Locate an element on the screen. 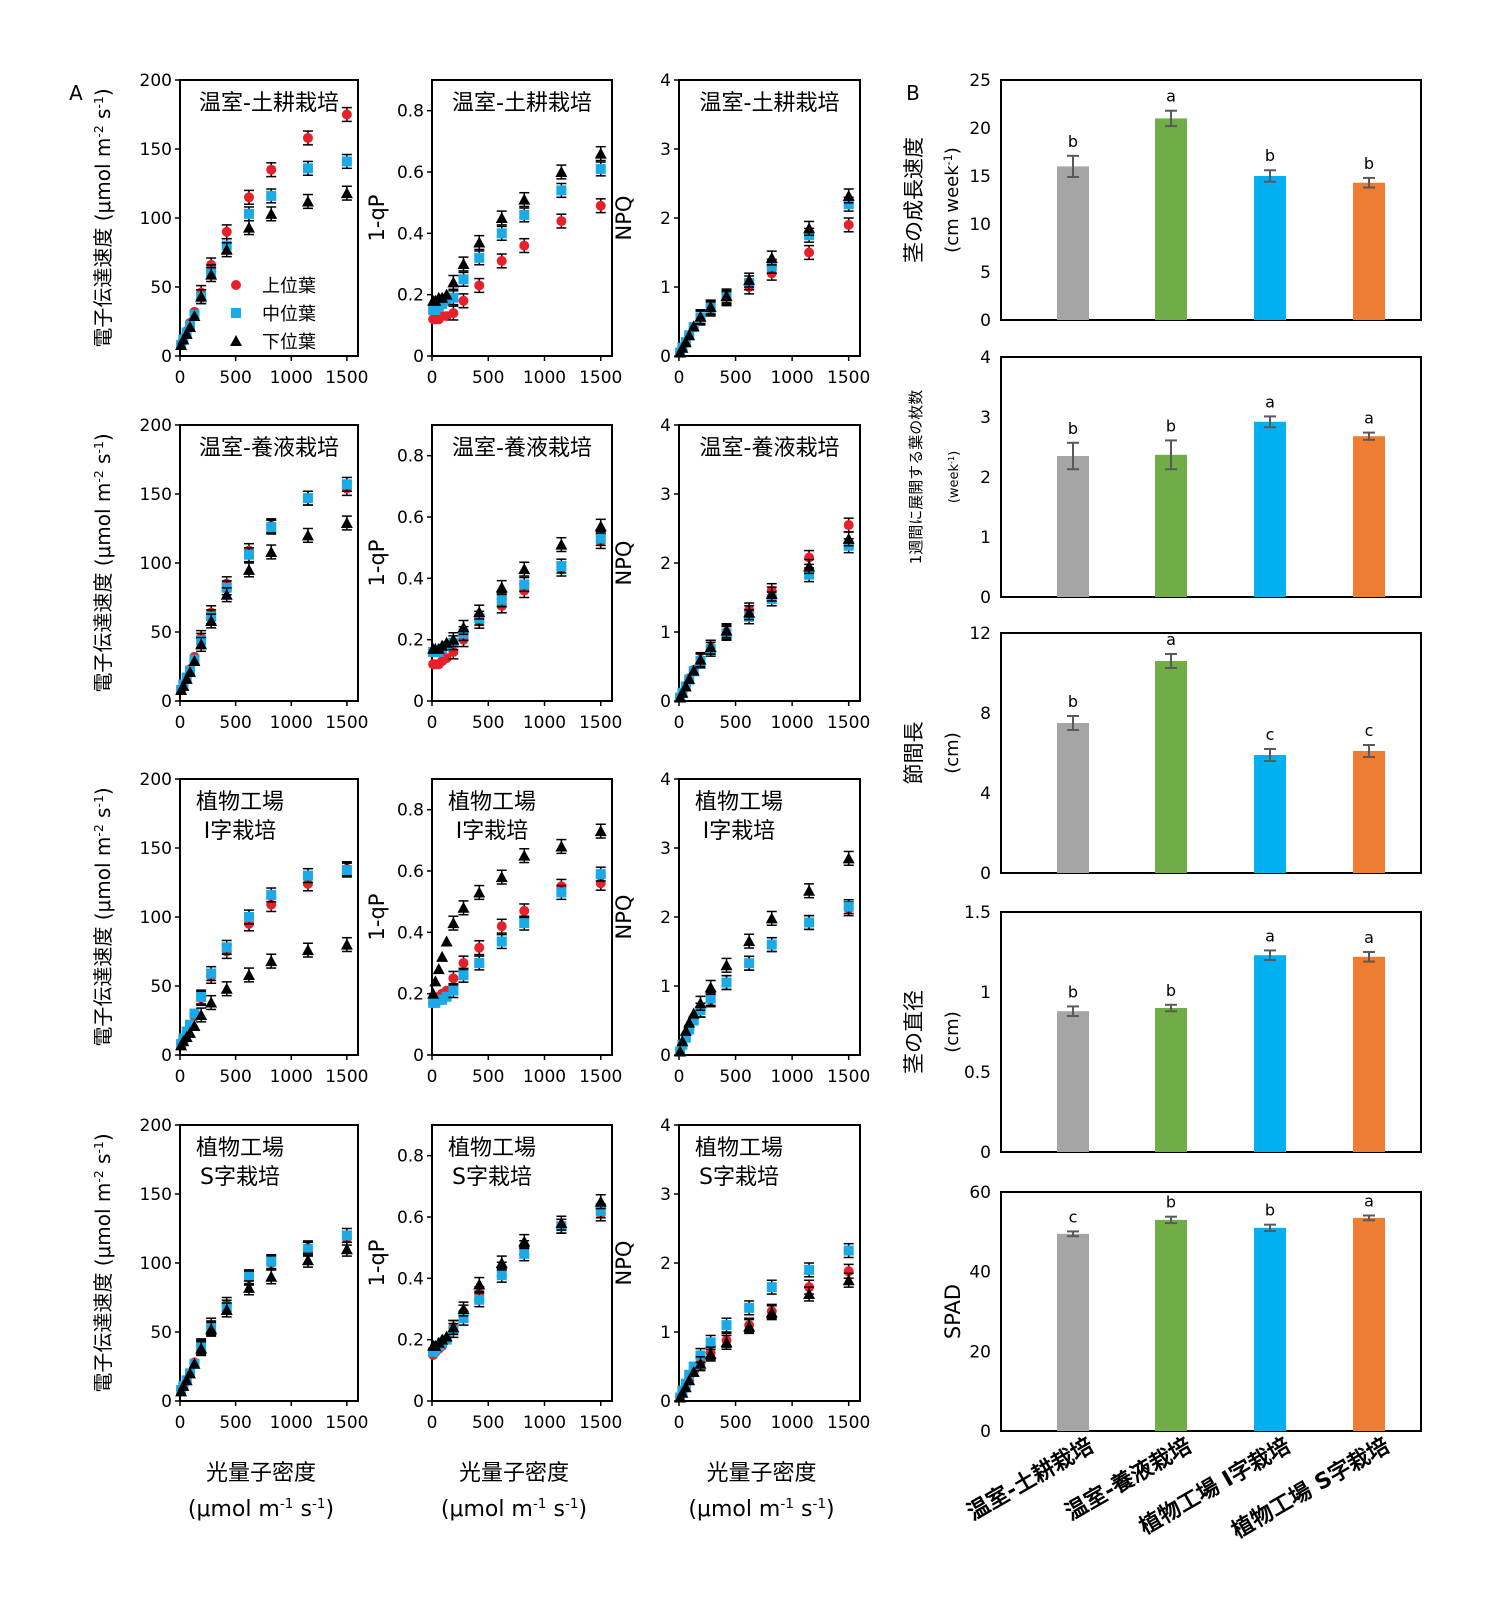 The height and width of the screenshot is (1599, 1500). y-tick-label: 1 is located at coordinates (665, 633).